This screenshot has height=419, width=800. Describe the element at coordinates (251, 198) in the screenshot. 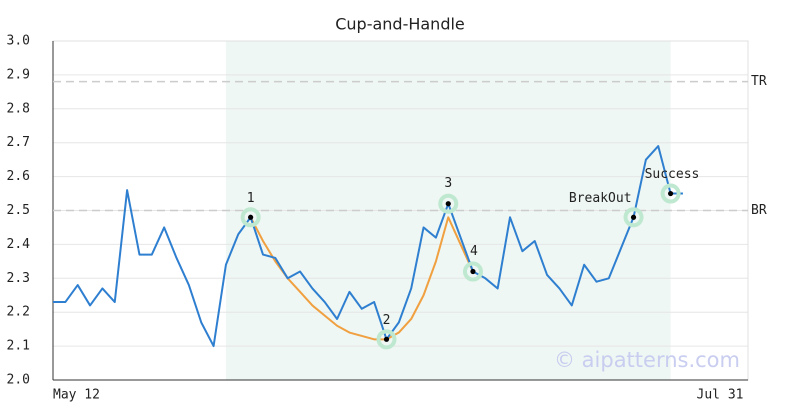

I see `annotation-label: 1` at that location.